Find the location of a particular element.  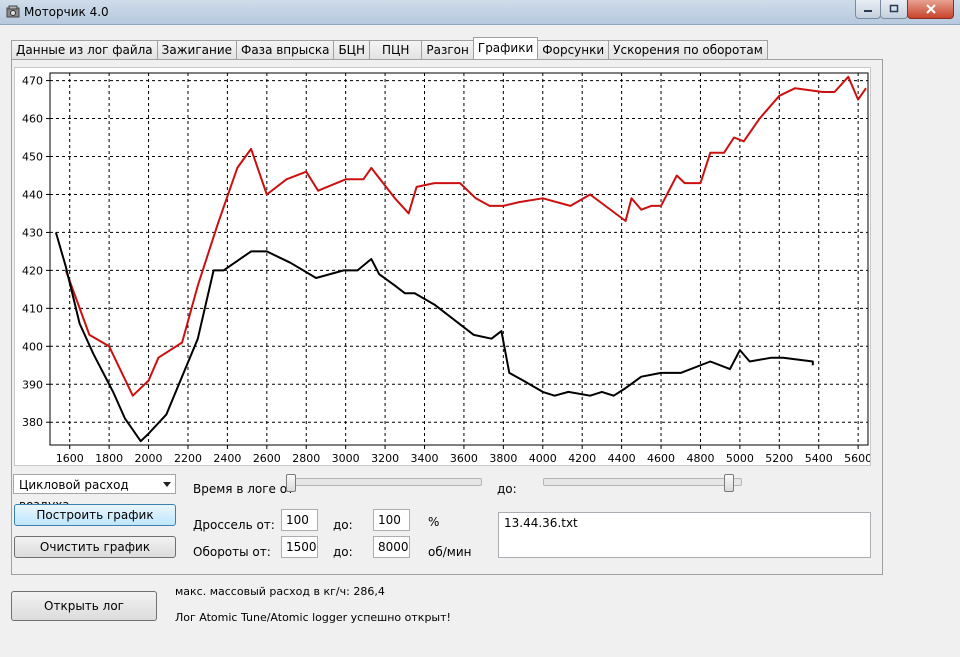

time-to-slider is located at coordinates (642, 482).